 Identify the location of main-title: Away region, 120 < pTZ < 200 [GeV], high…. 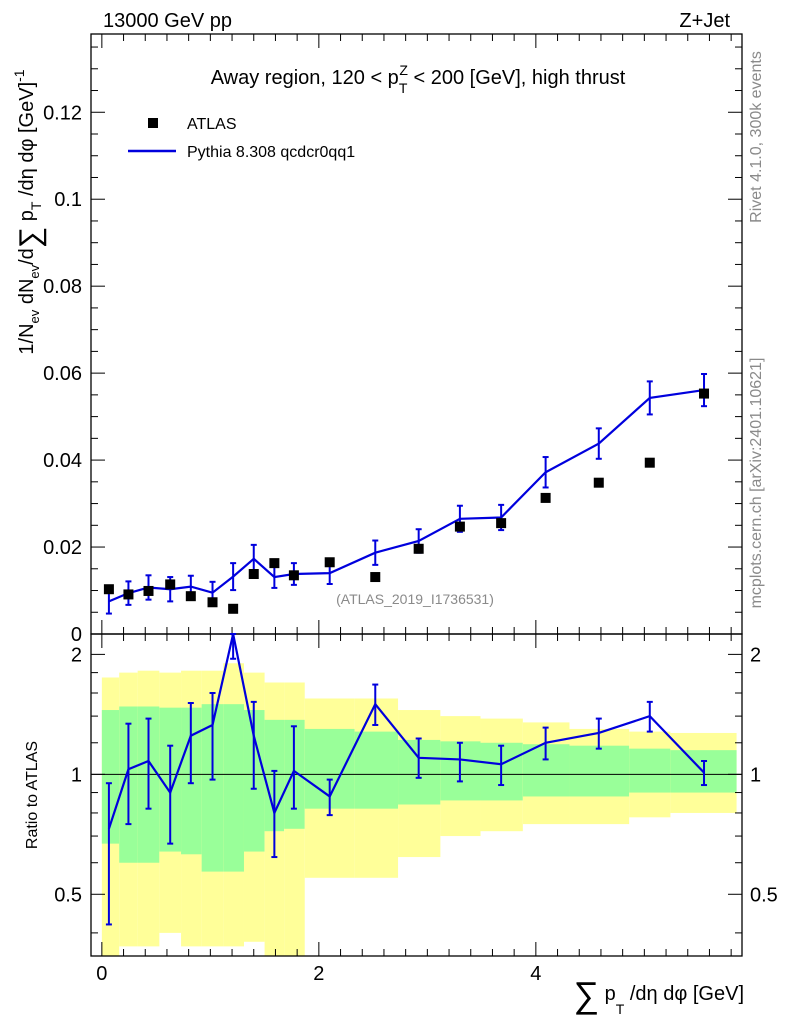
(418, 79).